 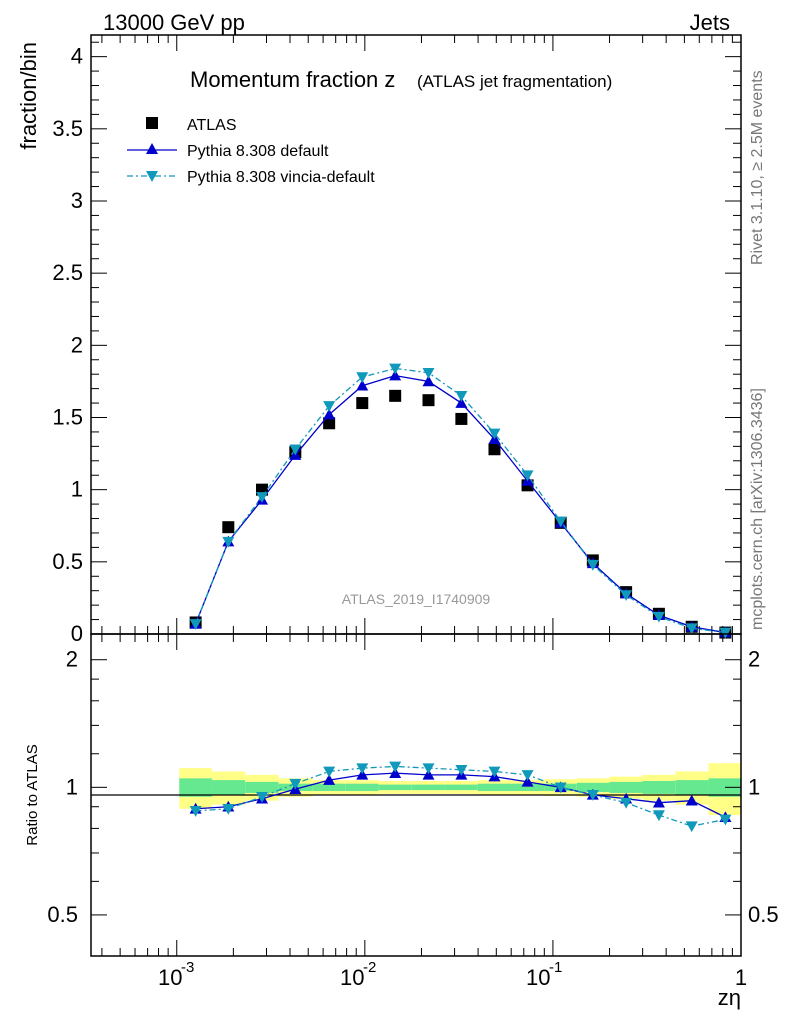 What do you see at coordinates (67, 272) in the screenshot?
I see `main-y-tick-label: 2.5` at bounding box center [67, 272].